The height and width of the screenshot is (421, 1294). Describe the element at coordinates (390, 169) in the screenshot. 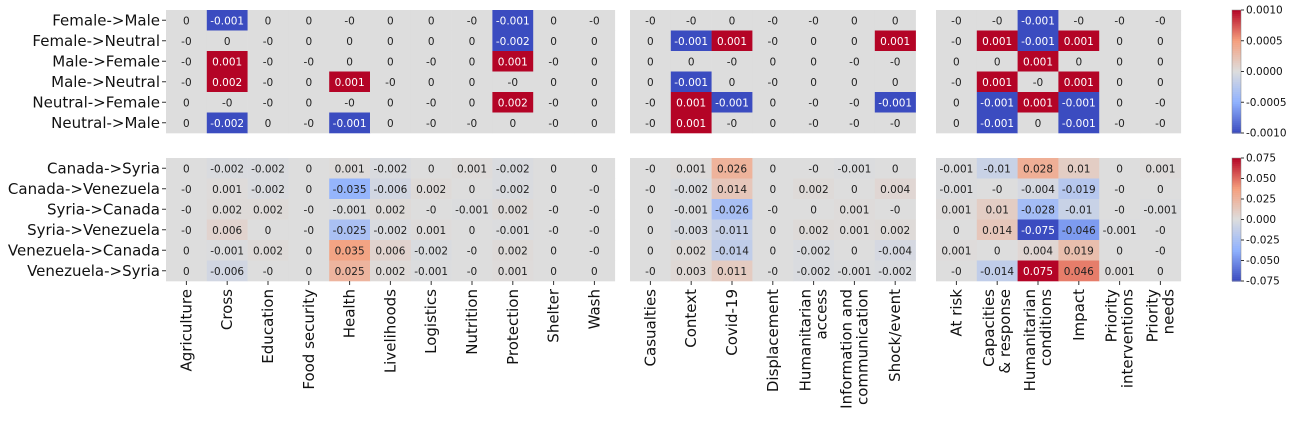

I see `cell-value-label: -0.002` at that location.